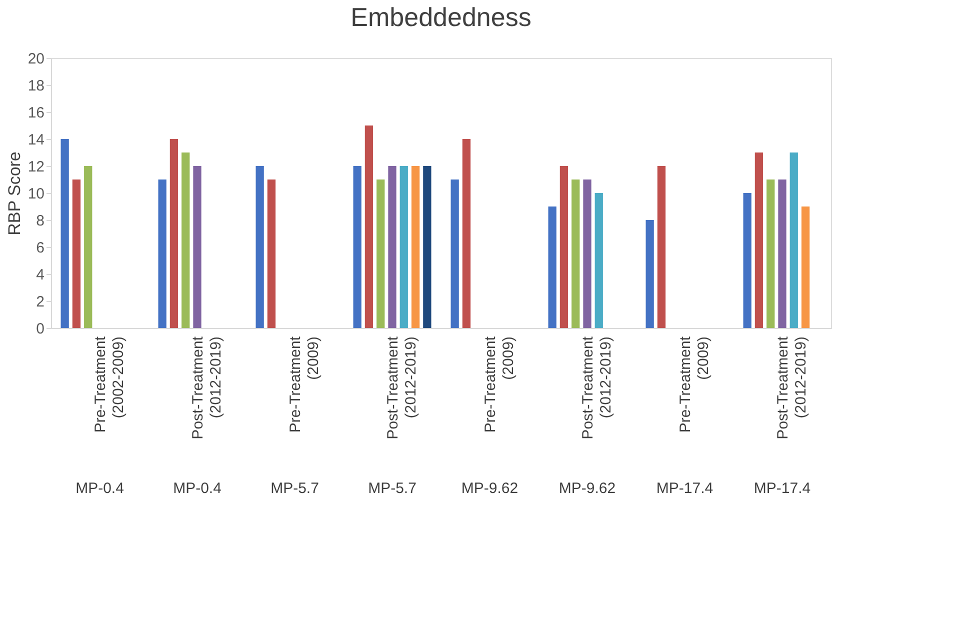  I want to click on y-tick-label: 10, so click(36, 194).